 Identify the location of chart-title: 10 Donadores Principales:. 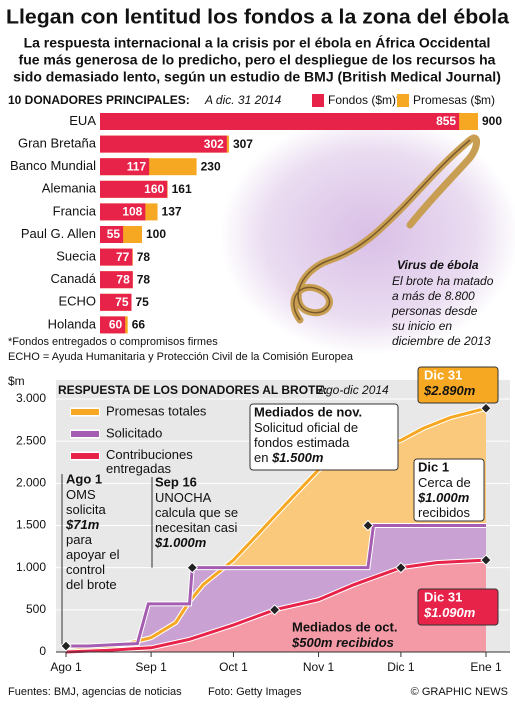
(99, 100).